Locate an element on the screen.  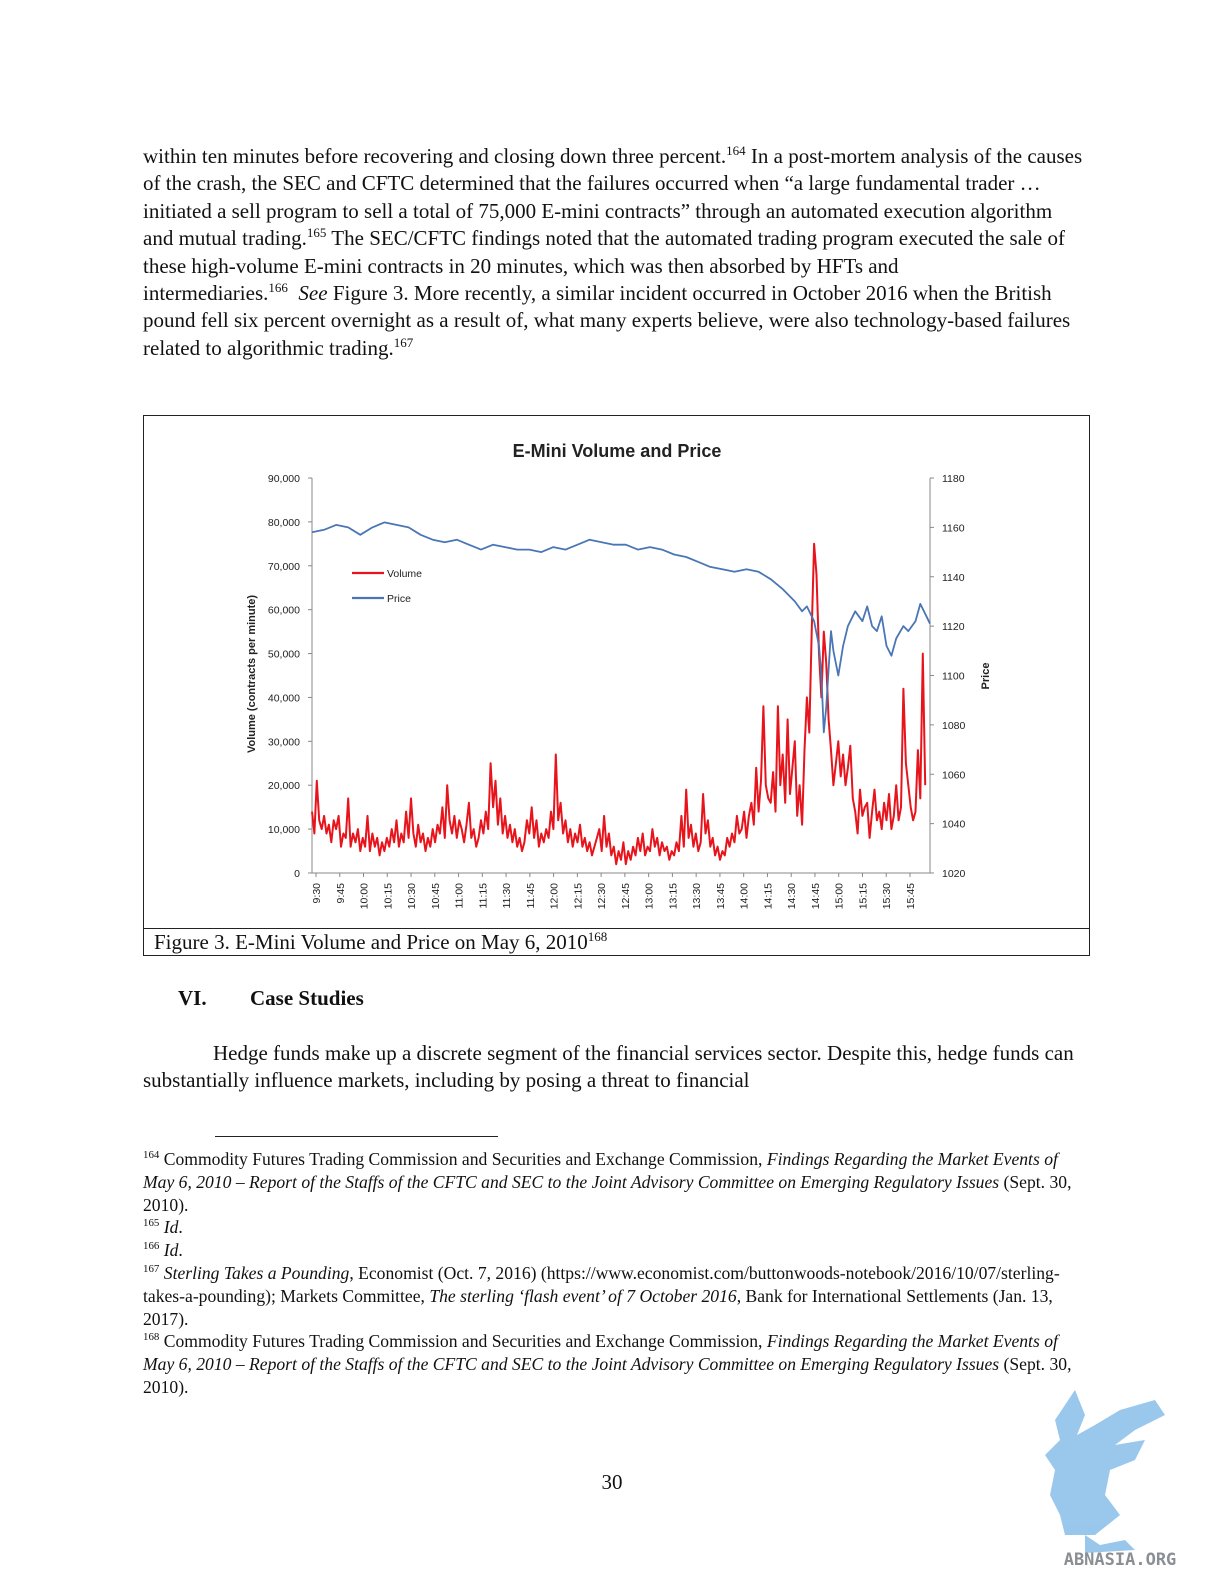
x-tick-label: 11:30 is located at coordinates (507, 896).